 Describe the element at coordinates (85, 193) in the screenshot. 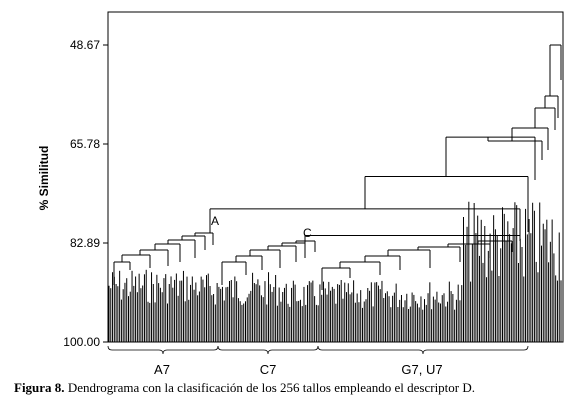

I see `y-axis: 48.67 65.78 82.89 100.00` at that location.